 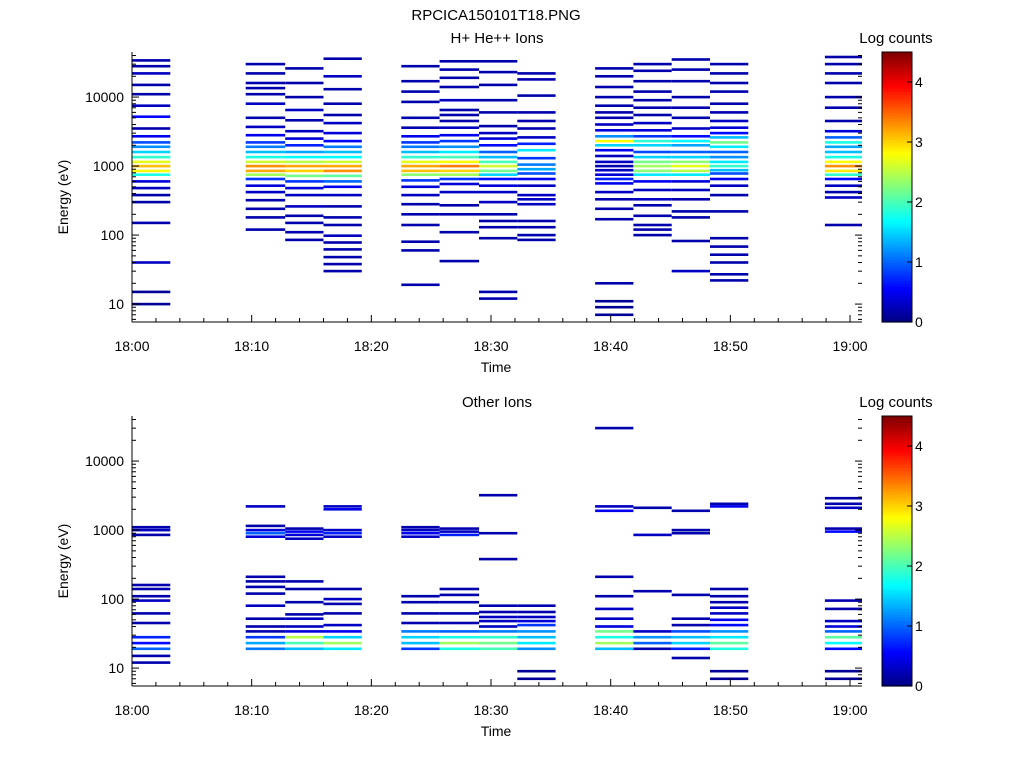 I want to click on x-tick-label: 18:10, so click(x=251, y=710).